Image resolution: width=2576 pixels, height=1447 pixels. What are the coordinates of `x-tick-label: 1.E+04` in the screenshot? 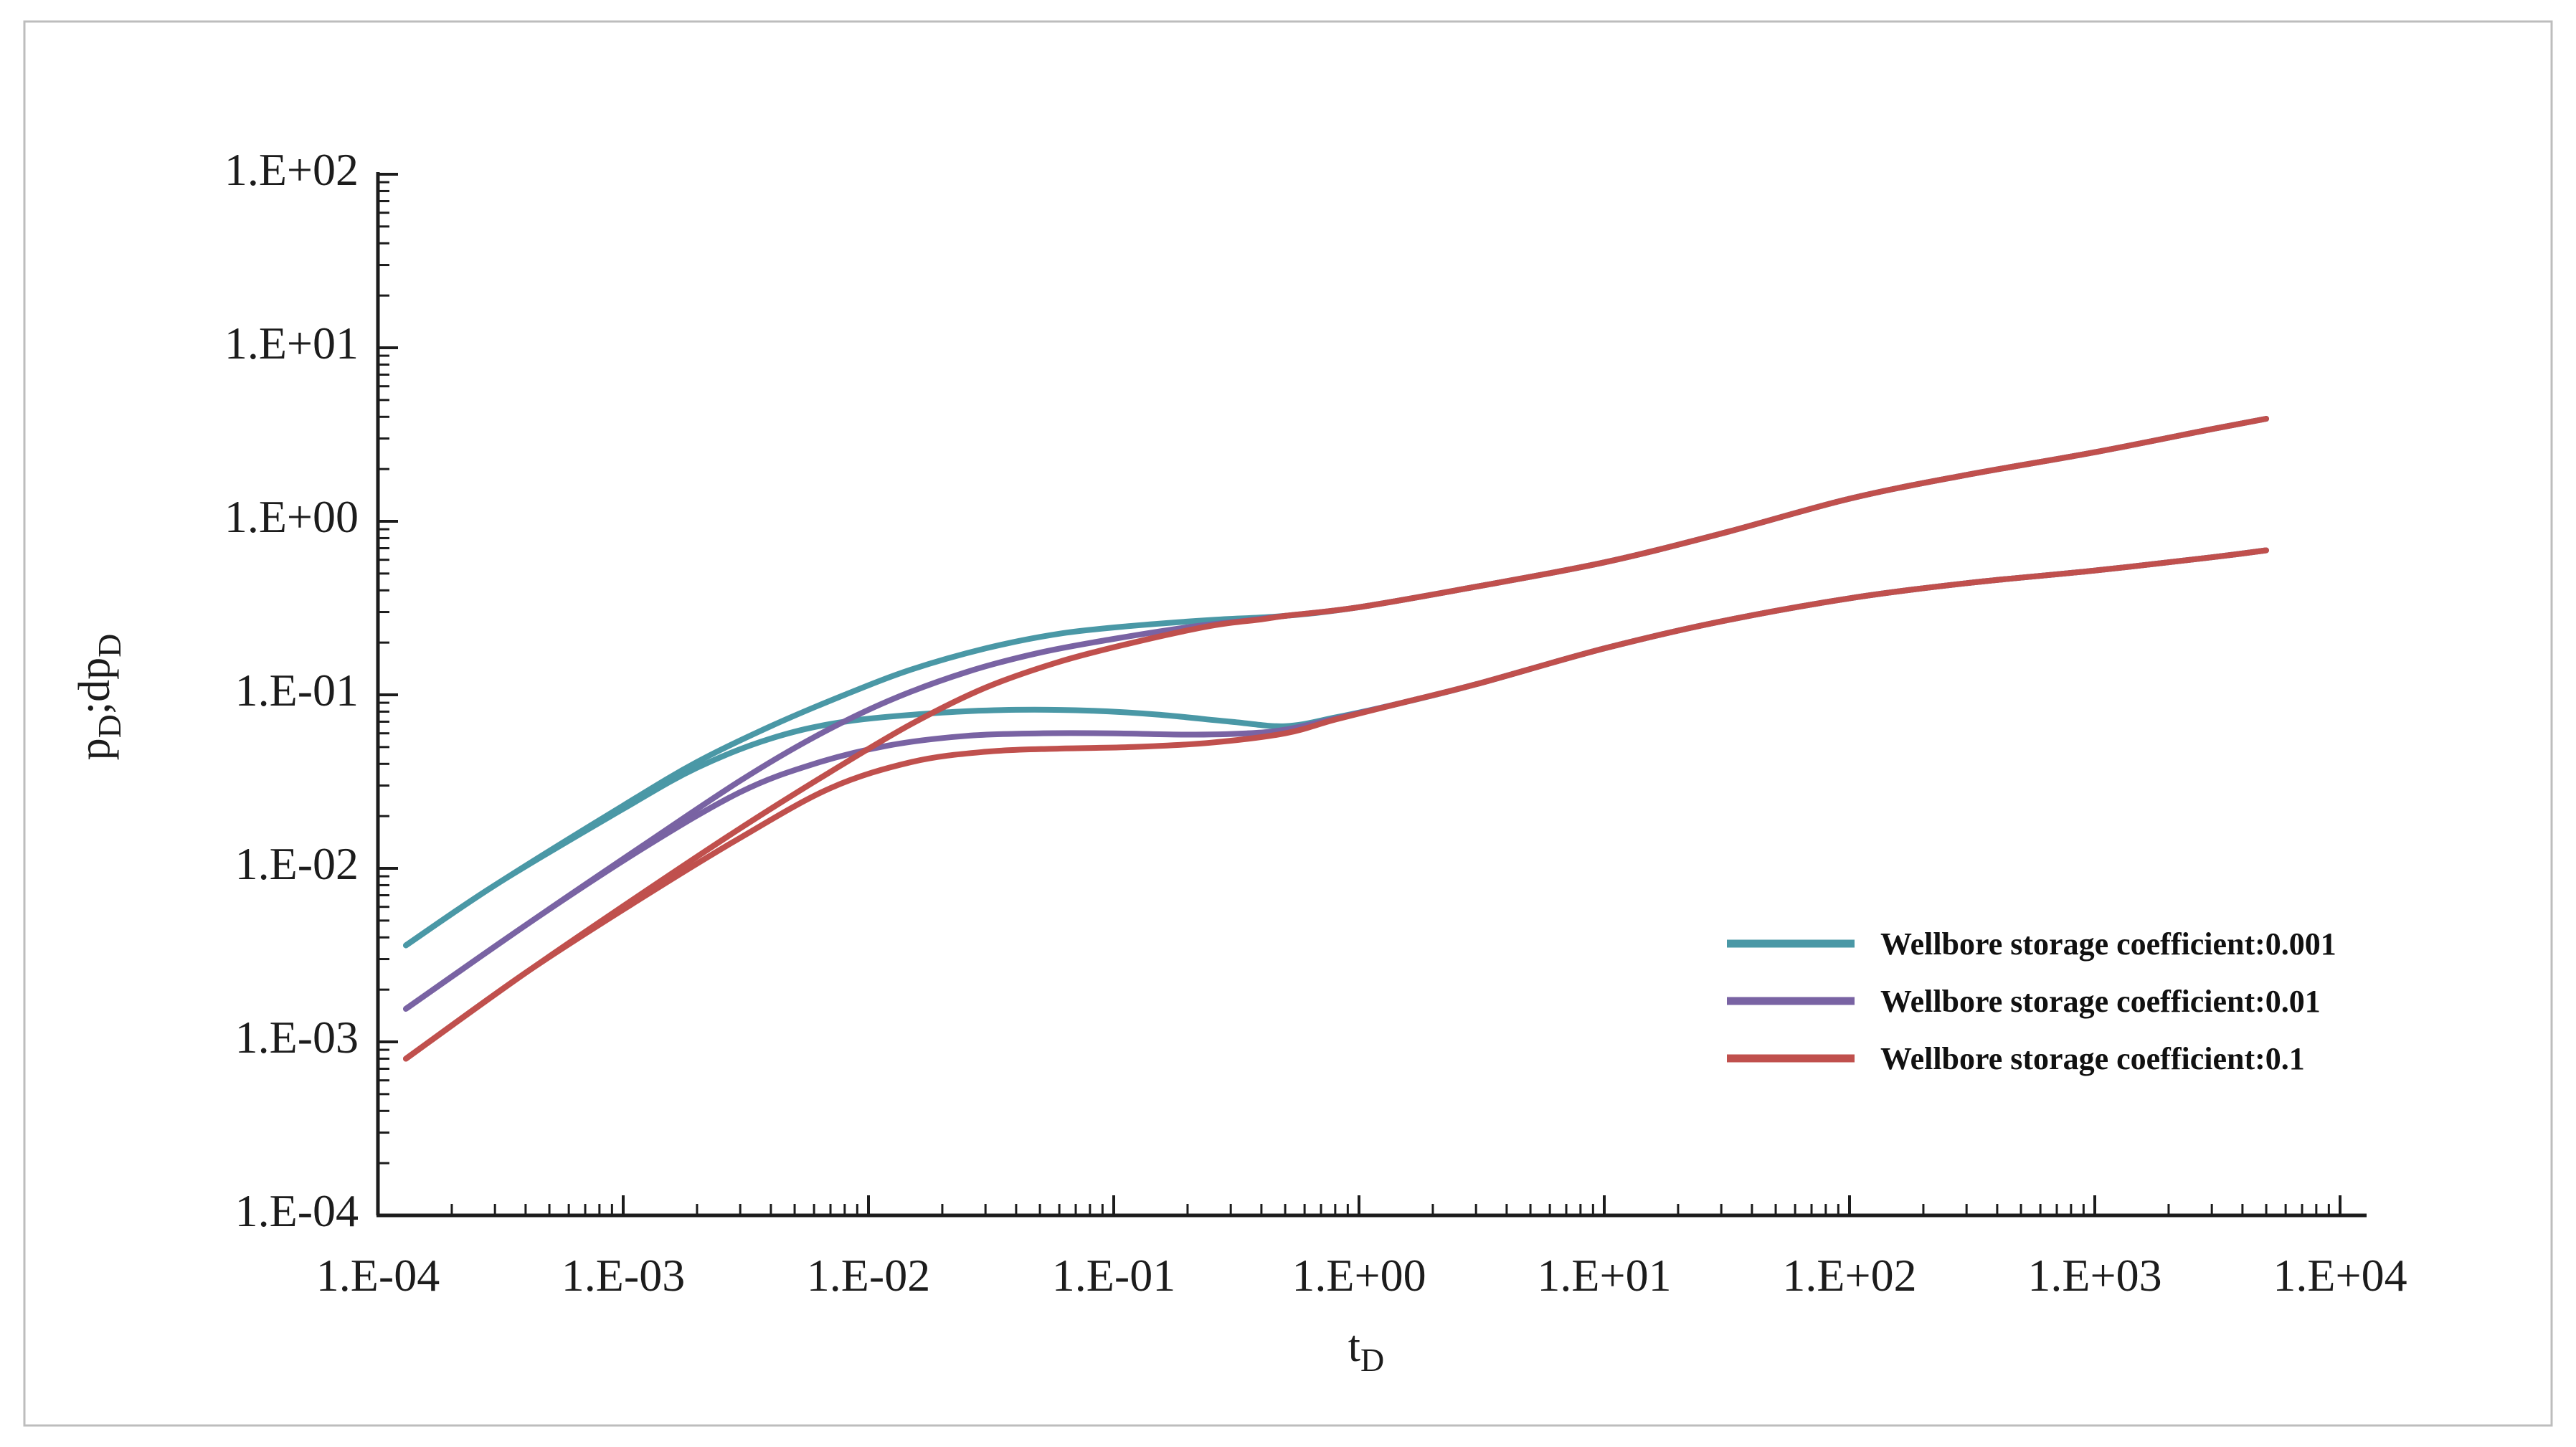 It's located at (2340, 1275).